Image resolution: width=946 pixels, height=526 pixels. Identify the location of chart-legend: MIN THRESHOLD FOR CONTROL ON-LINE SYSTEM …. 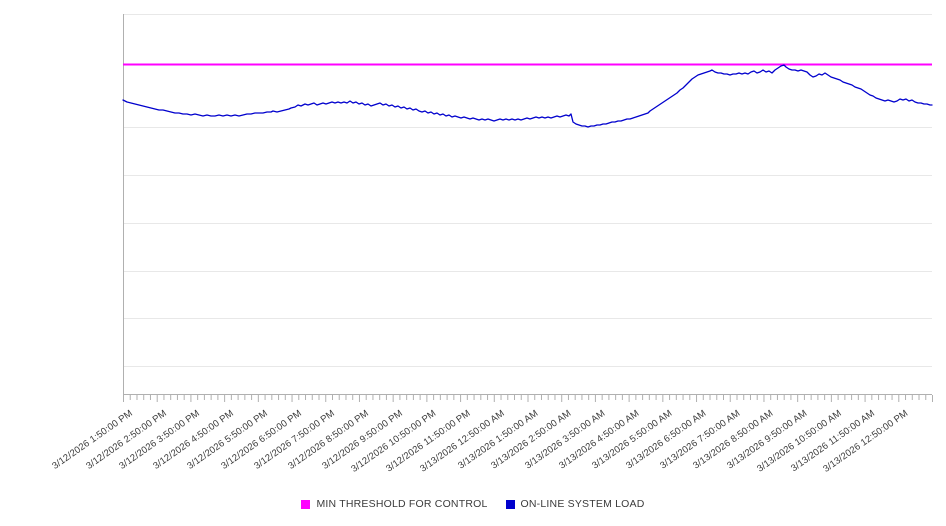
(473, 504).